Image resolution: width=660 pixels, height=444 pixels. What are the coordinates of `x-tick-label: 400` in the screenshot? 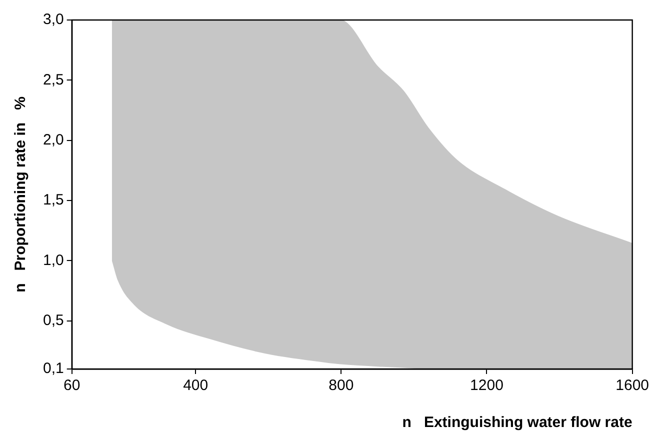 It's located at (195, 385).